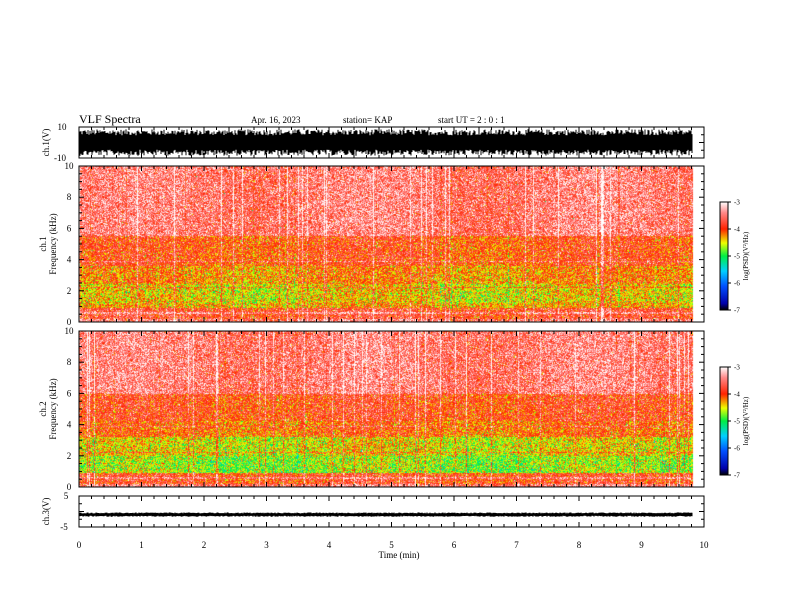 The image size is (792, 612). What do you see at coordinates (53, 243) in the screenshot?
I see `ch1-spectrogram-ylabel: Frequency (kHz)` at bounding box center [53, 243].